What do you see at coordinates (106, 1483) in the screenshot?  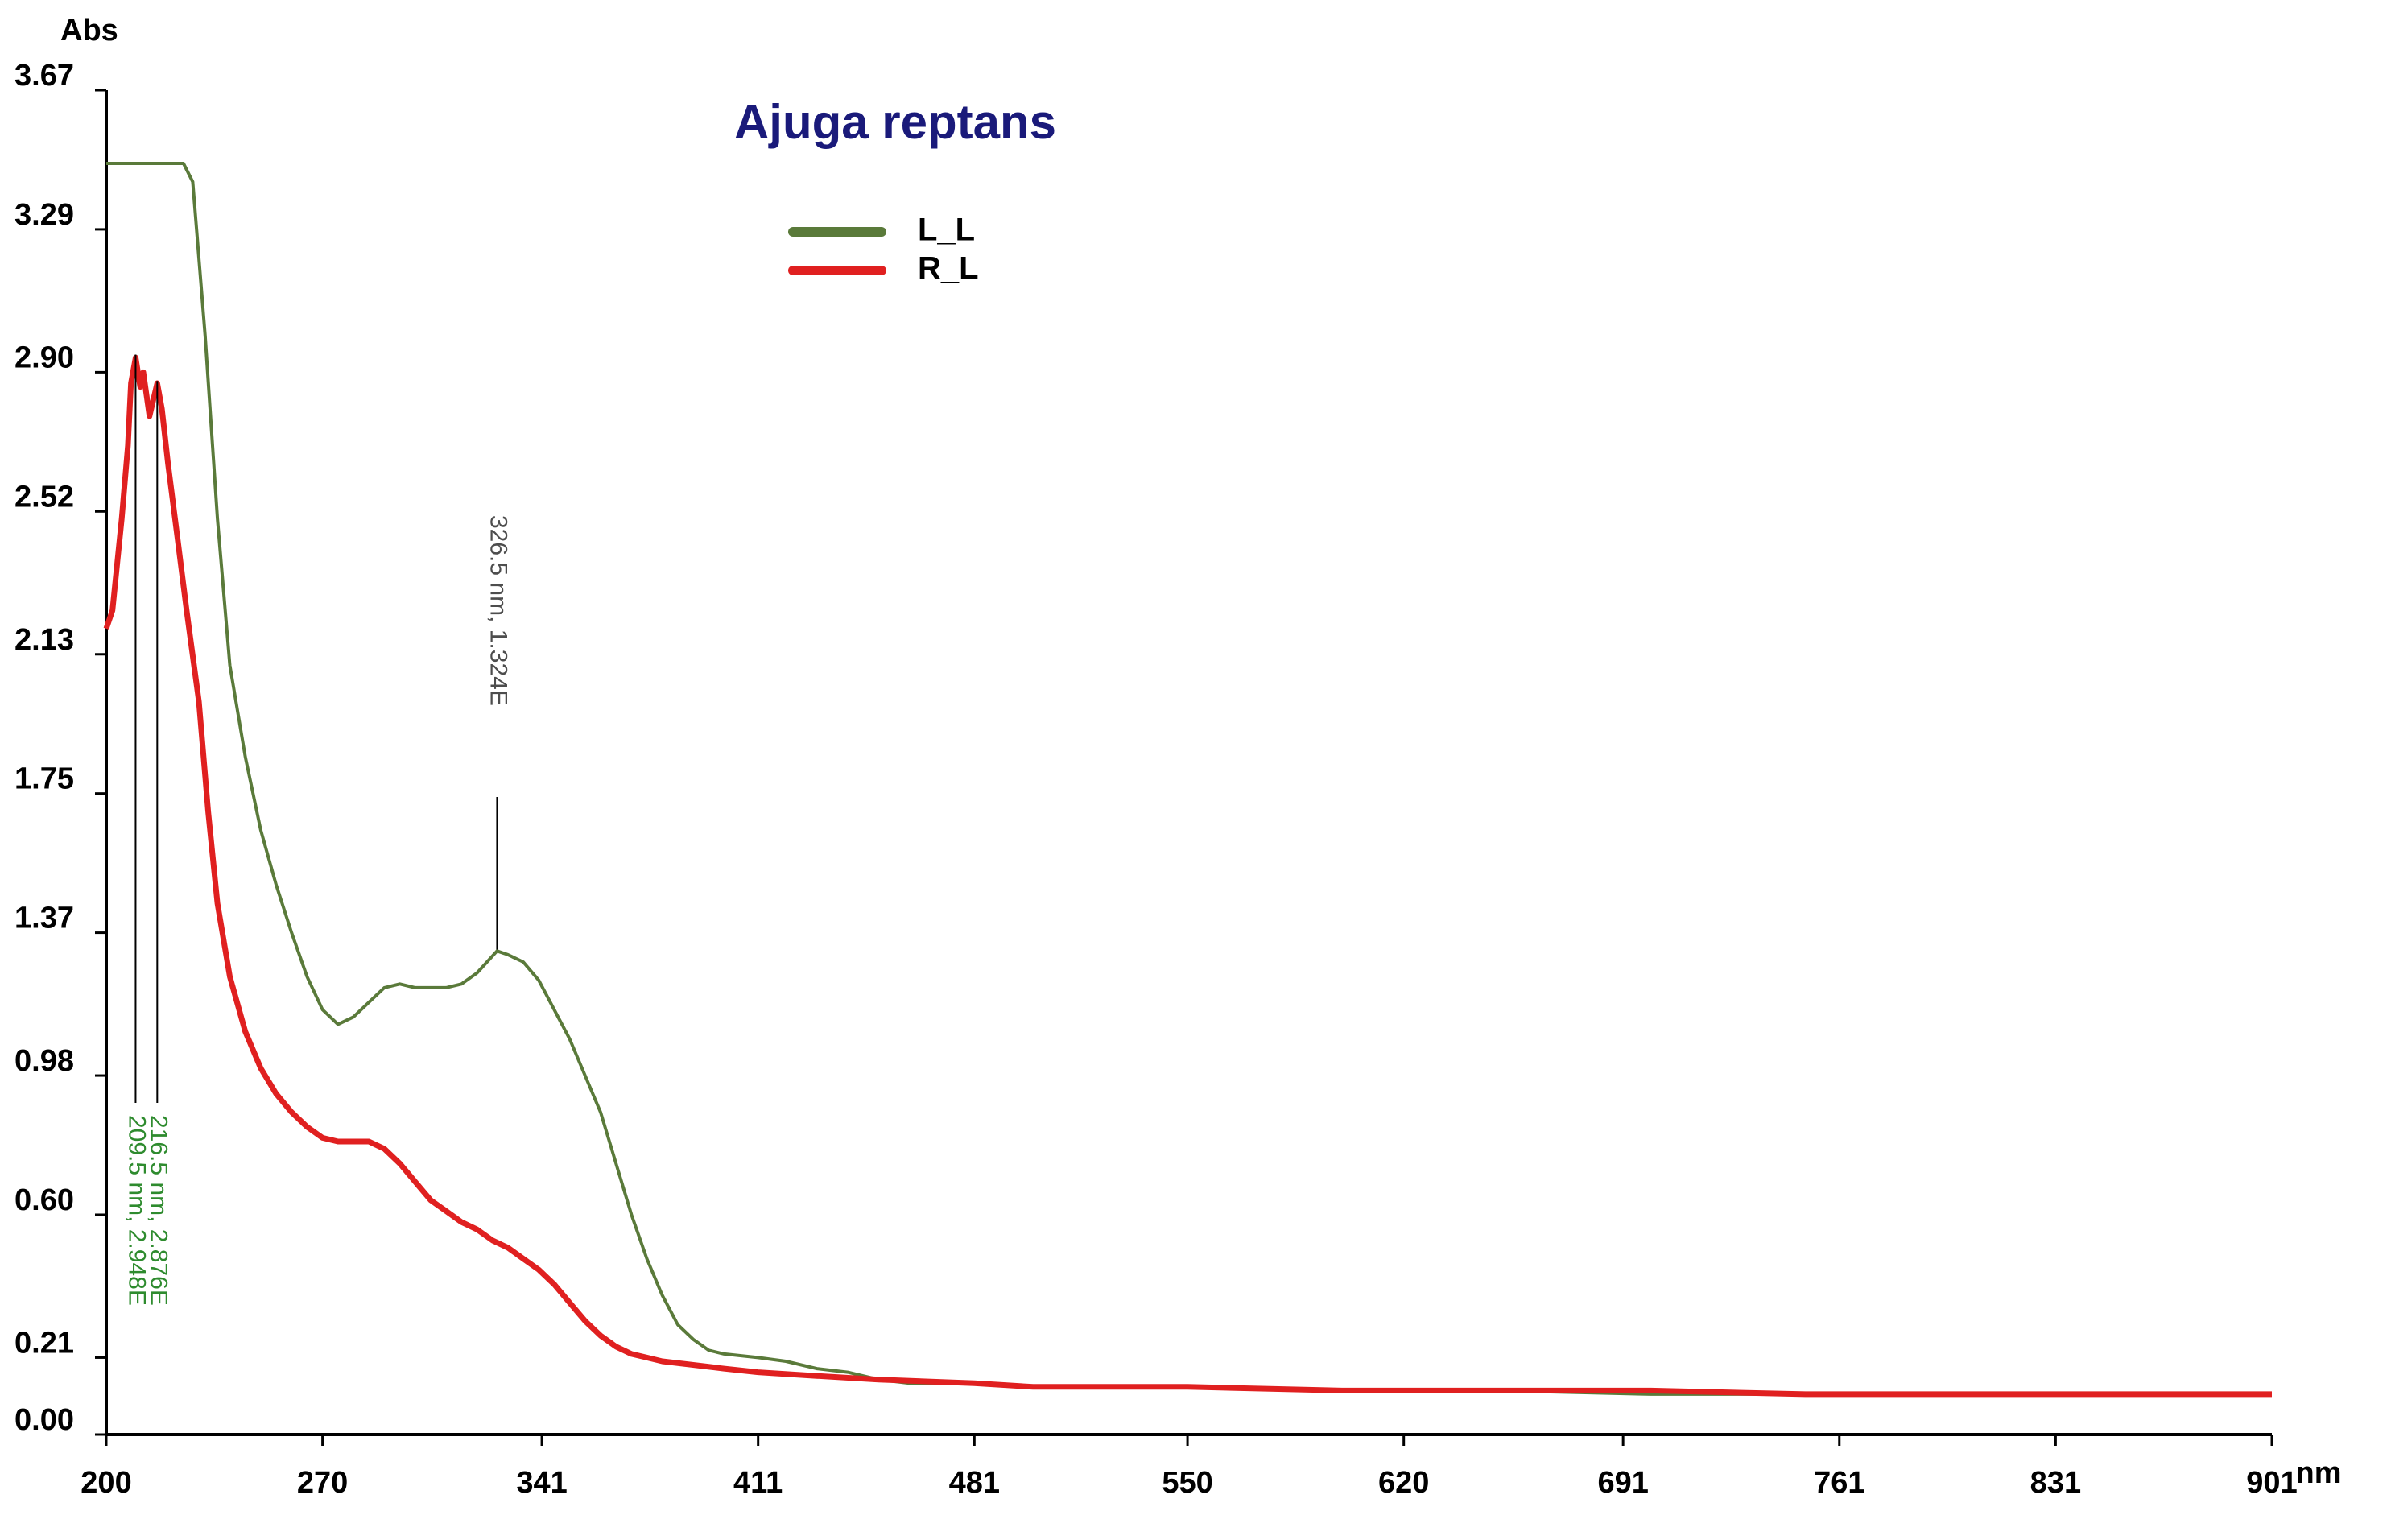 I see `x-tick-label: 200` at bounding box center [106, 1483].